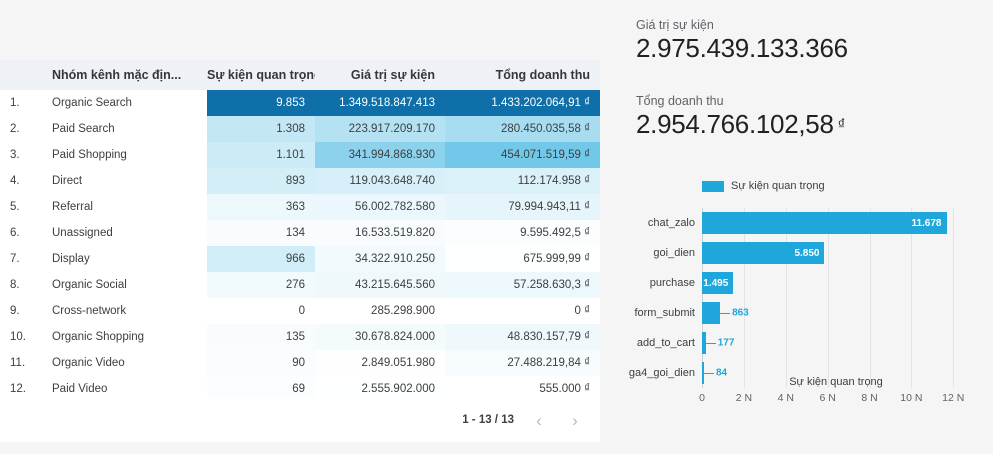 The height and width of the screenshot is (454, 993). Describe the element at coordinates (807, 253) in the screenshot. I see `chart-value-label: 5.850` at that location.